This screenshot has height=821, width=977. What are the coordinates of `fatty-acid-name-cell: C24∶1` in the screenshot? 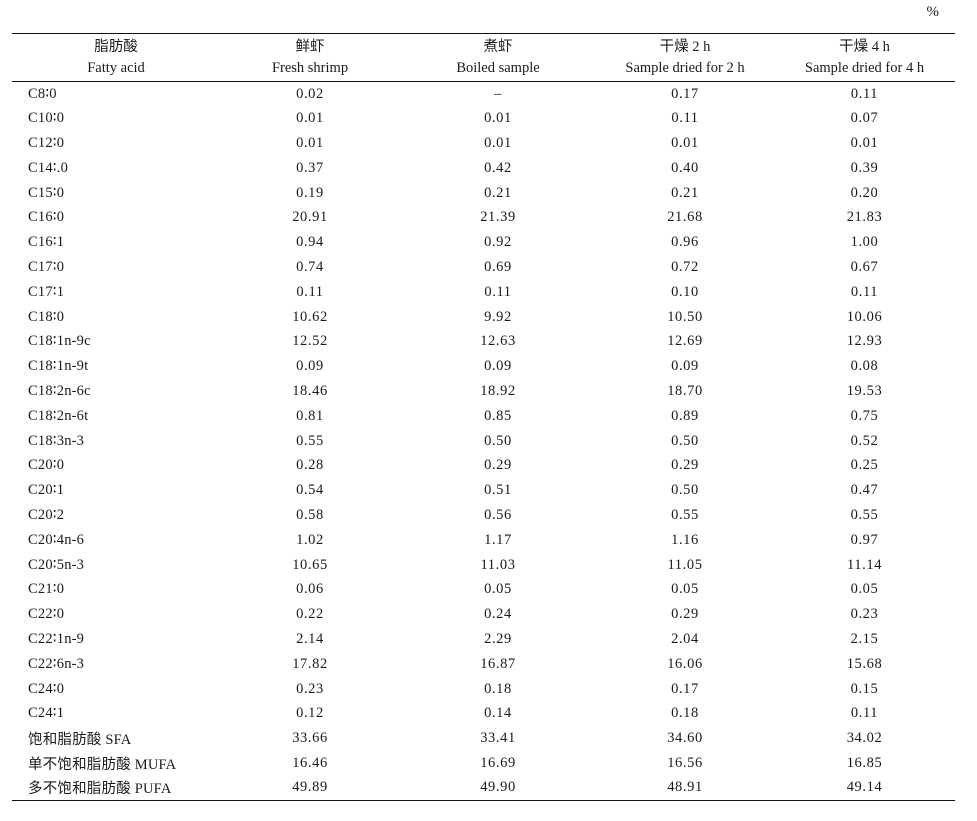 It's located at (46, 713).